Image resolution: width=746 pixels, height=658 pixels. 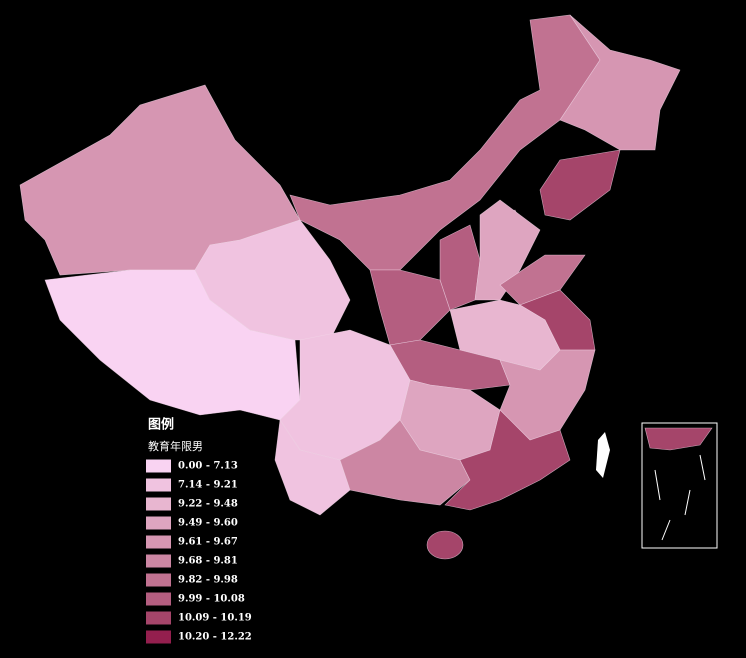 I want to click on legend-label: 0.00 - 7.13, so click(x=208, y=466).